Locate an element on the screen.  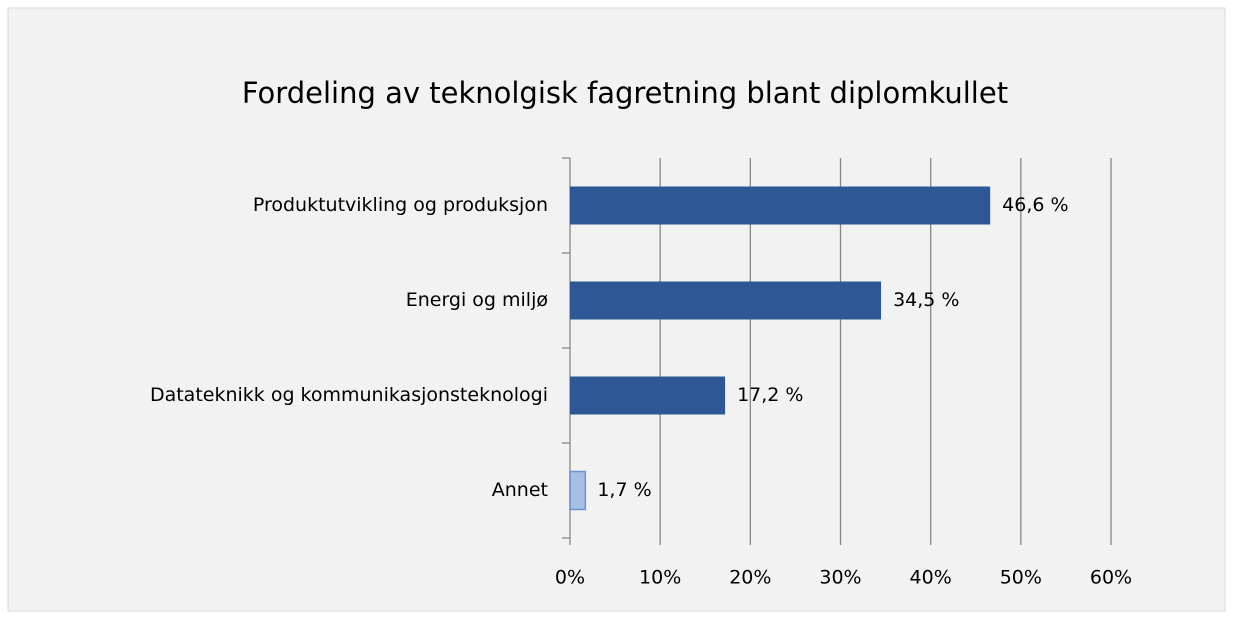
value-label: 46,6 % is located at coordinates (1035, 205).